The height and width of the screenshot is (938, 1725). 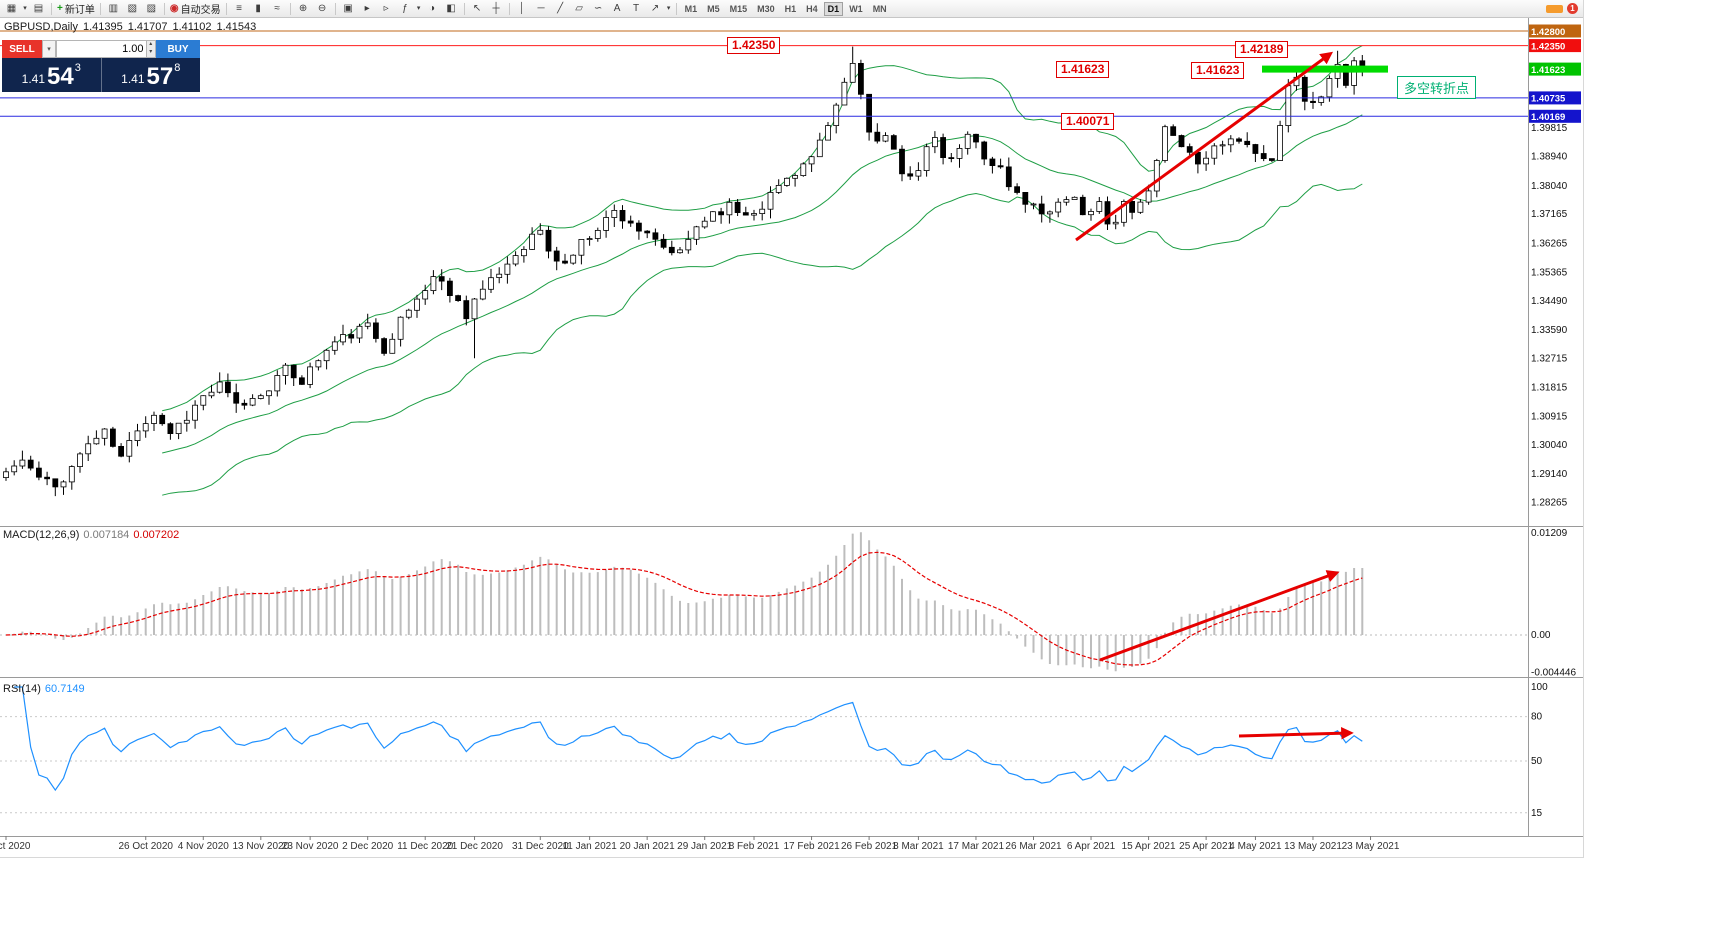 I want to click on date-label: 26 Oct 2020, so click(x=145, y=846).